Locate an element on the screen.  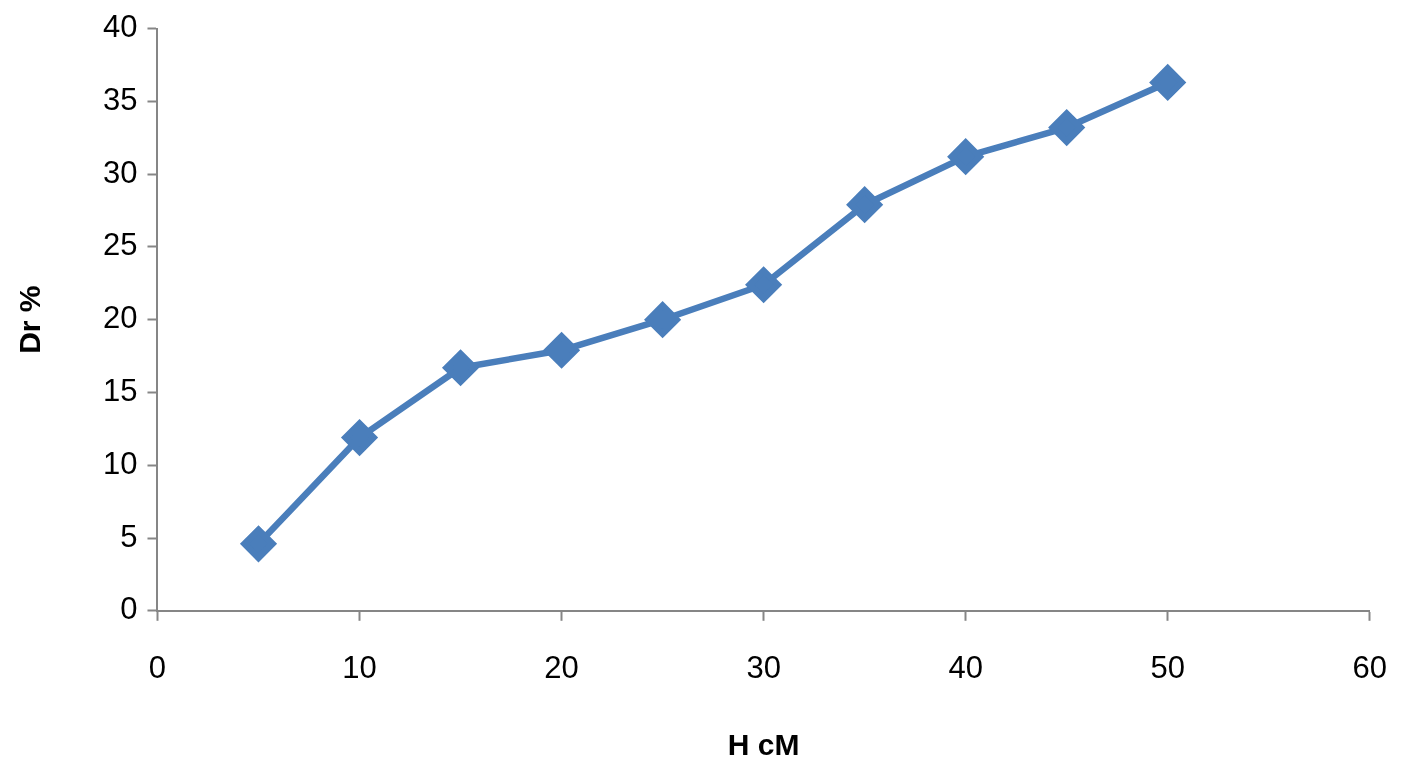
y-tick-label: 25 is located at coordinates (120, 245).